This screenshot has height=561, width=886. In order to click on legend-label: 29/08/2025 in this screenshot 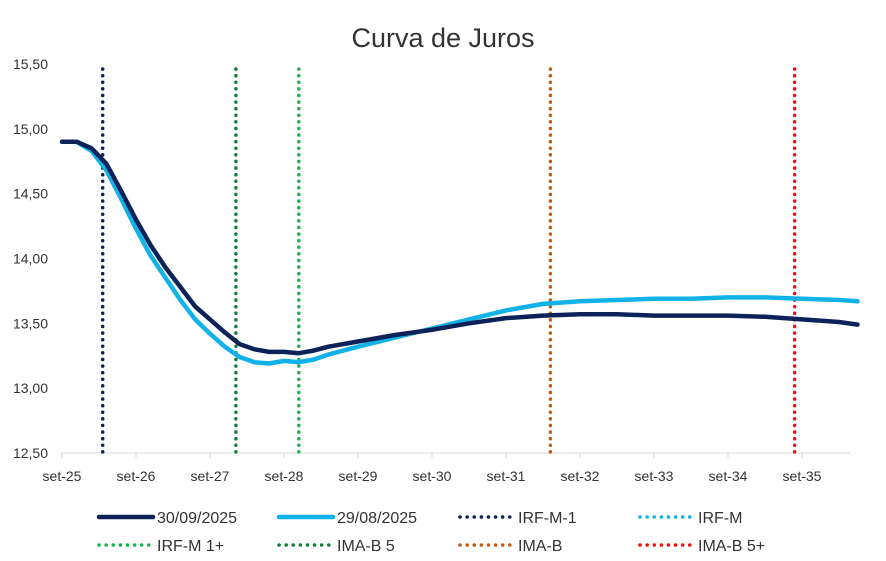, I will do `click(377, 518)`.